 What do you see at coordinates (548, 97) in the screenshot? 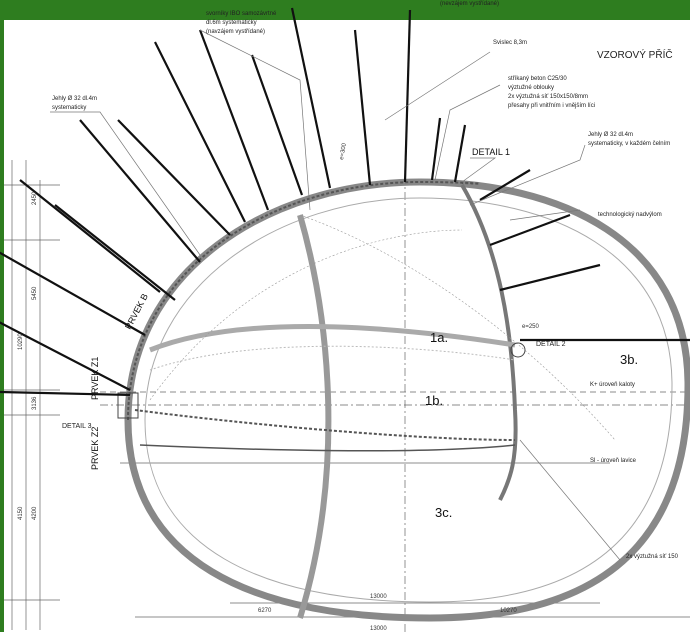
I see `annotation: 2x výztužná síť 150x150/8mm` at bounding box center [548, 97].